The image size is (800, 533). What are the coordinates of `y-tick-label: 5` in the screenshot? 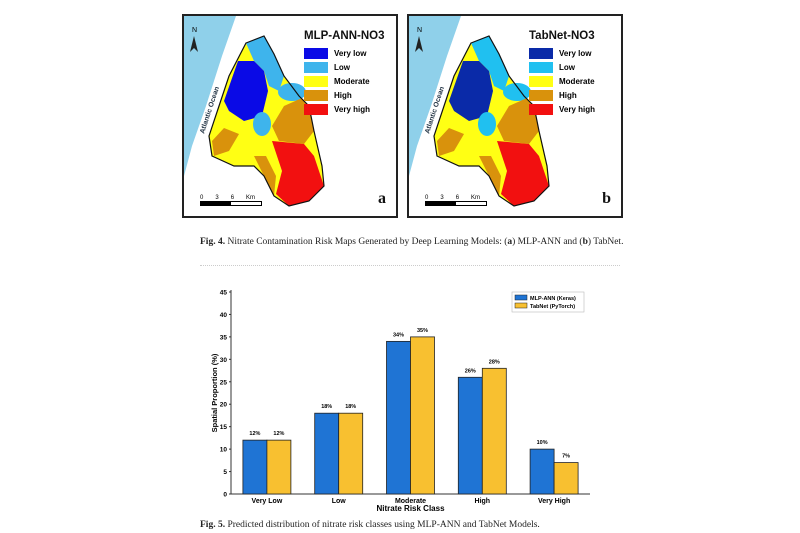 It's located at (225, 472).